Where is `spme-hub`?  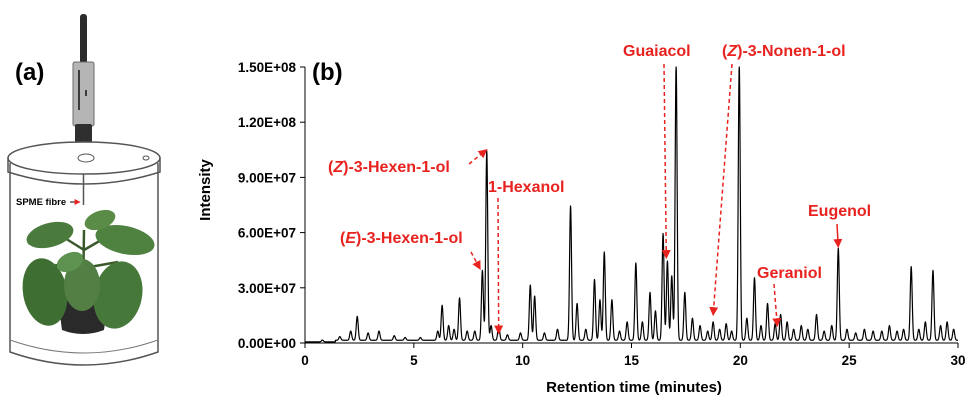 spme-hub is located at coordinates (83, 135).